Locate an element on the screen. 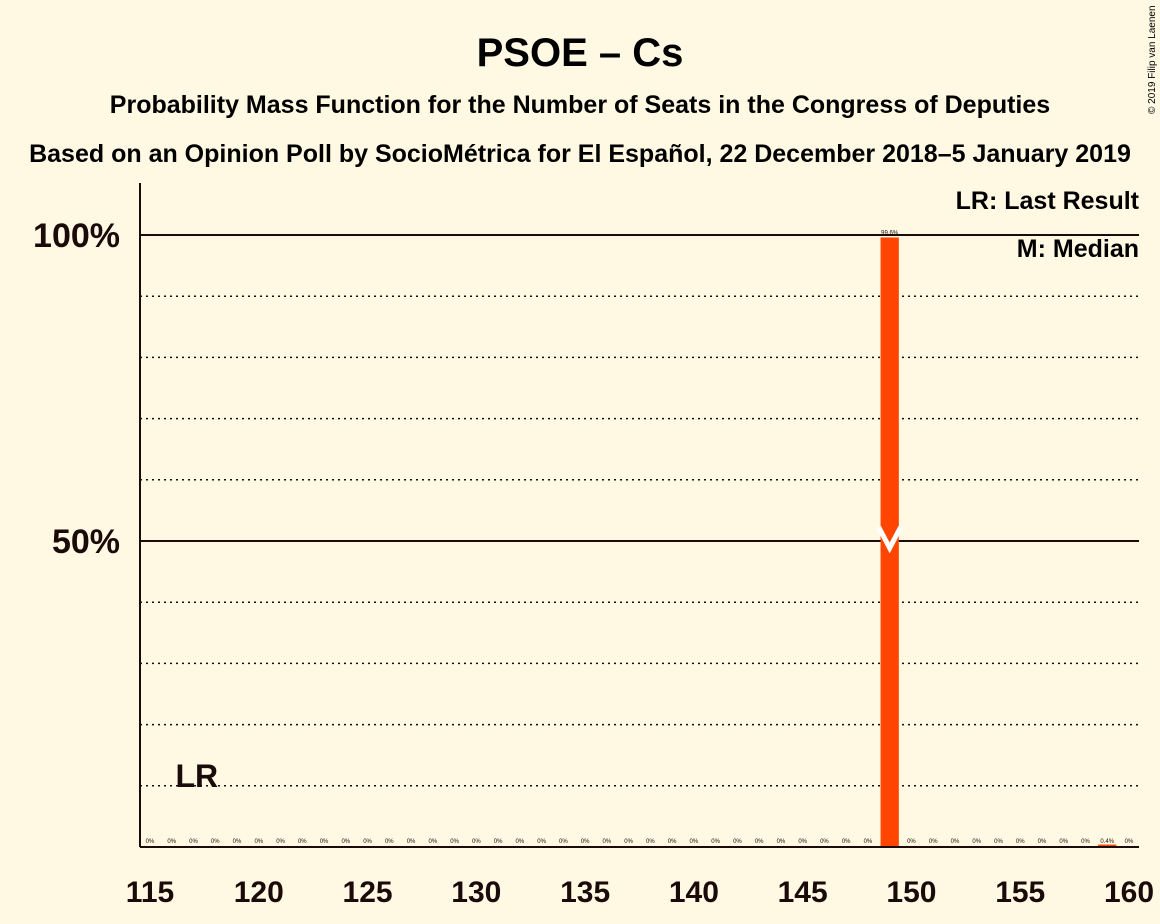  bar-label-142: 0% is located at coordinates (737, 842).